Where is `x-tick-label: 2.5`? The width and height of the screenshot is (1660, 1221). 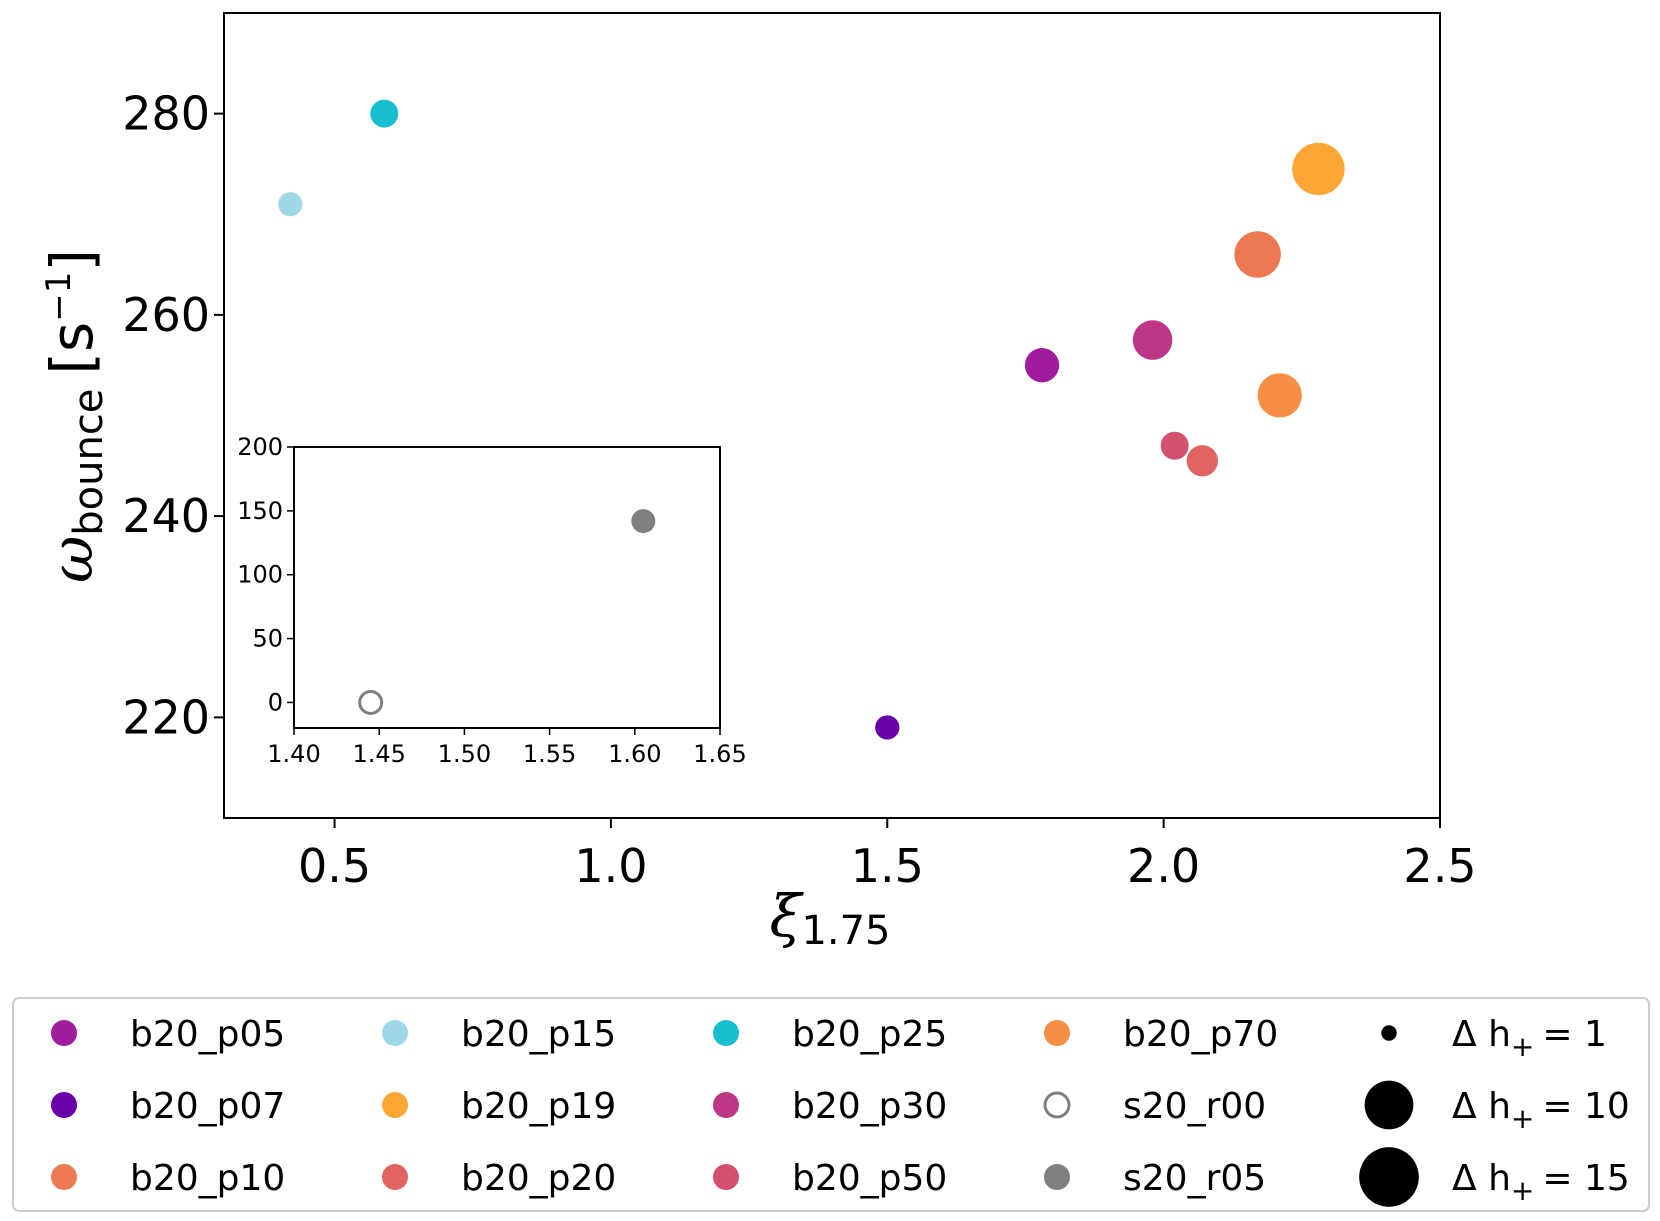
x-tick-label: 2.5 is located at coordinates (1439, 866).